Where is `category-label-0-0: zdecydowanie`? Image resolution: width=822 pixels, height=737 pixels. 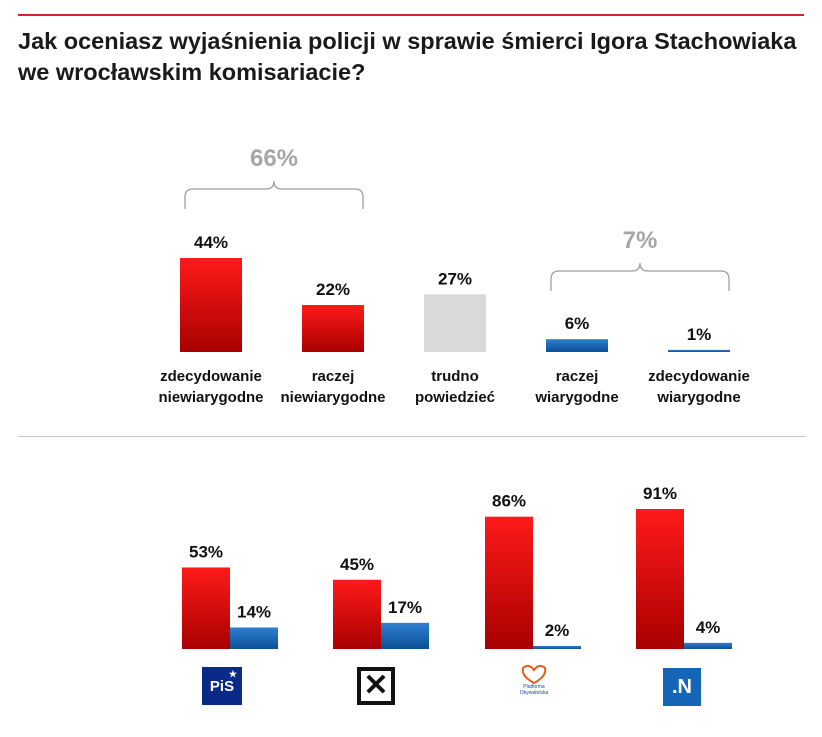 category-label-0-0: zdecydowanie is located at coordinates (211, 376).